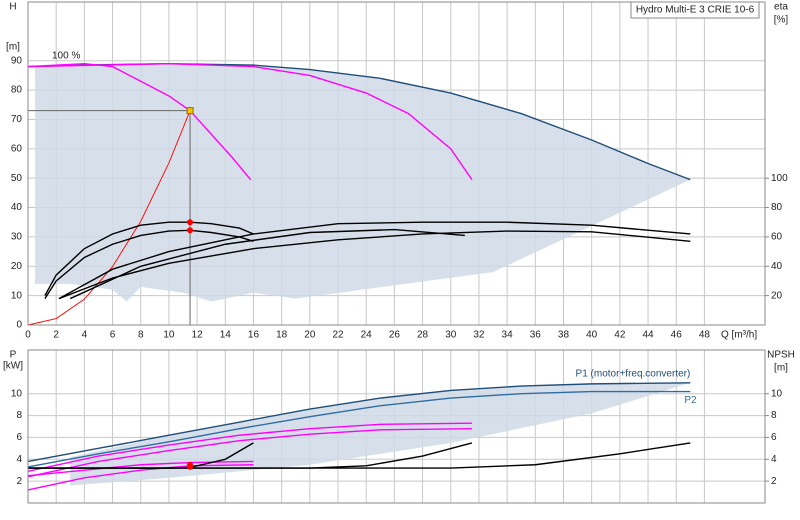 The width and height of the screenshot is (800, 520). Describe the element at coordinates (17, 237) in the screenshot. I see `y-tick-label: 30` at that location.